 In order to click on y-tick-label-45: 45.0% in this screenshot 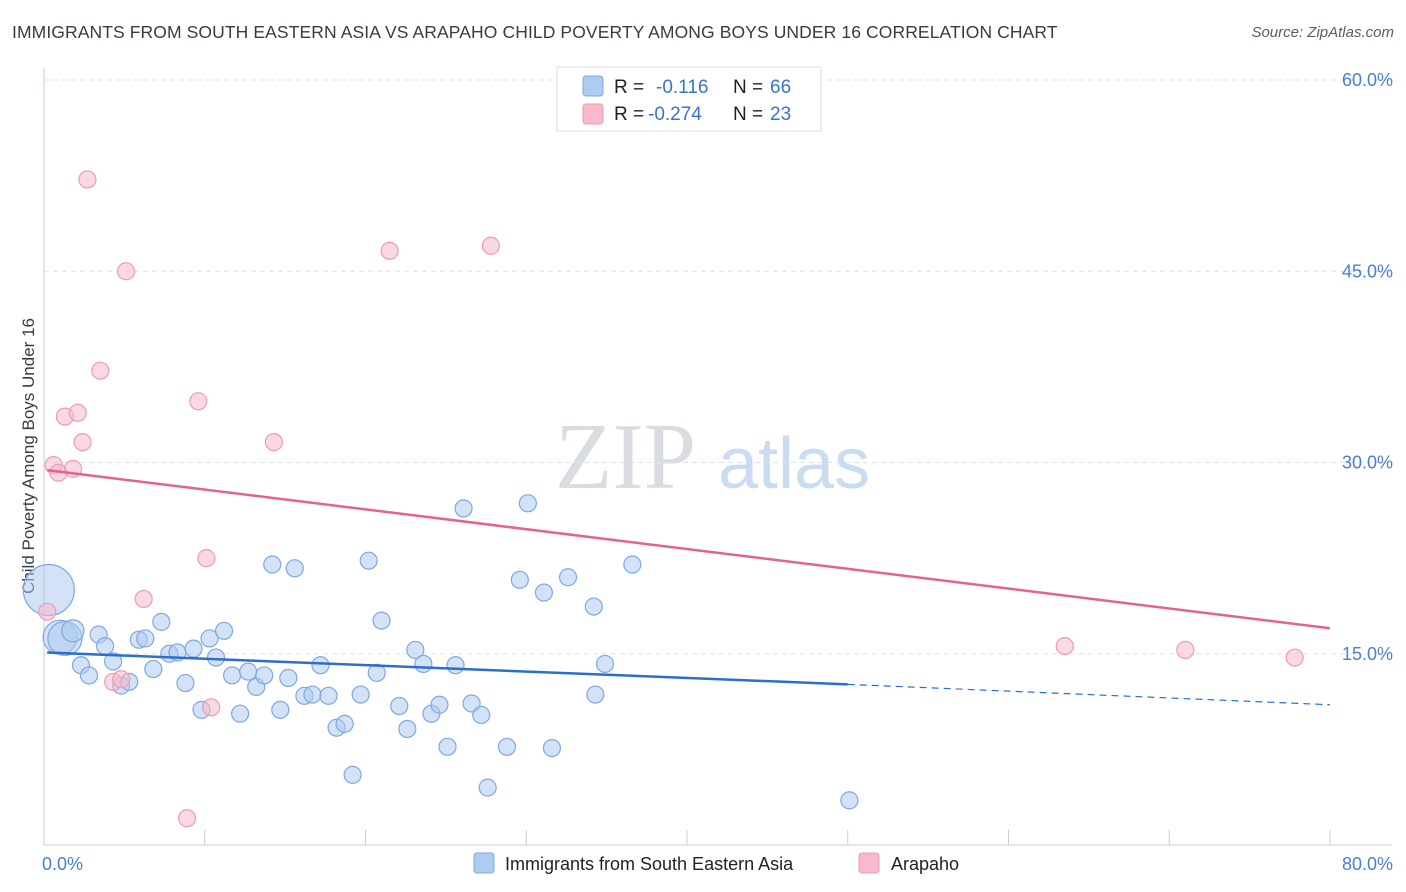, I will do `click(1367, 271)`.